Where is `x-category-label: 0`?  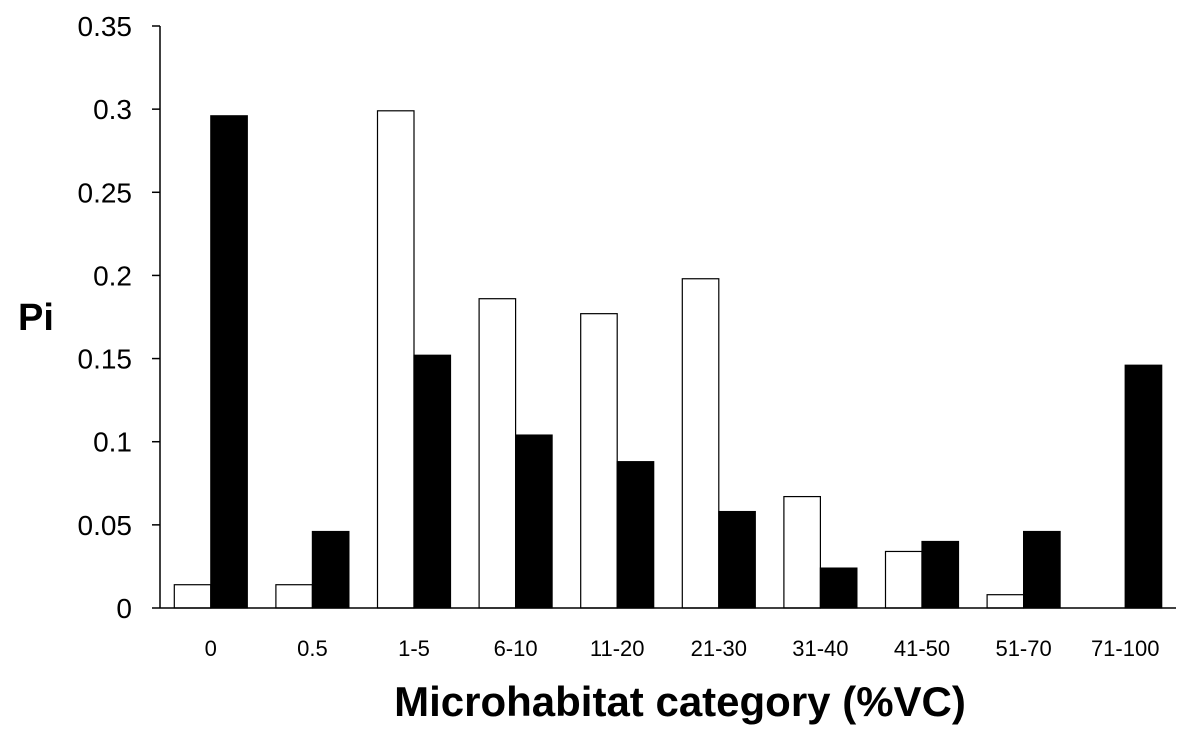
x-category-label: 0 is located at coordinates (211, 648).